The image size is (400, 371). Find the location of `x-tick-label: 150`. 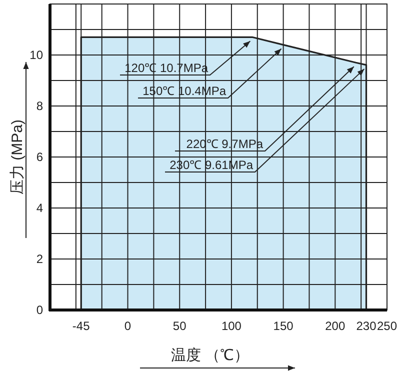

x-tick-label: 150 is located at coordinates (283, 326).